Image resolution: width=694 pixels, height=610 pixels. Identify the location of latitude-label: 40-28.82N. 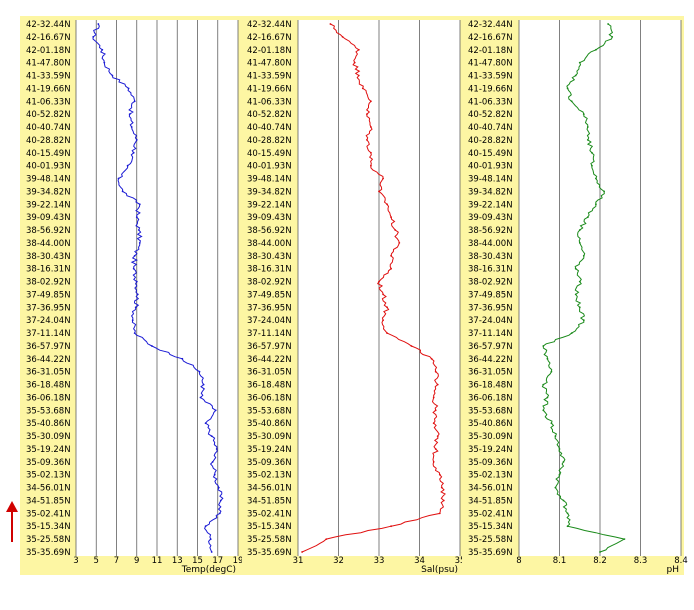
(48, 141).